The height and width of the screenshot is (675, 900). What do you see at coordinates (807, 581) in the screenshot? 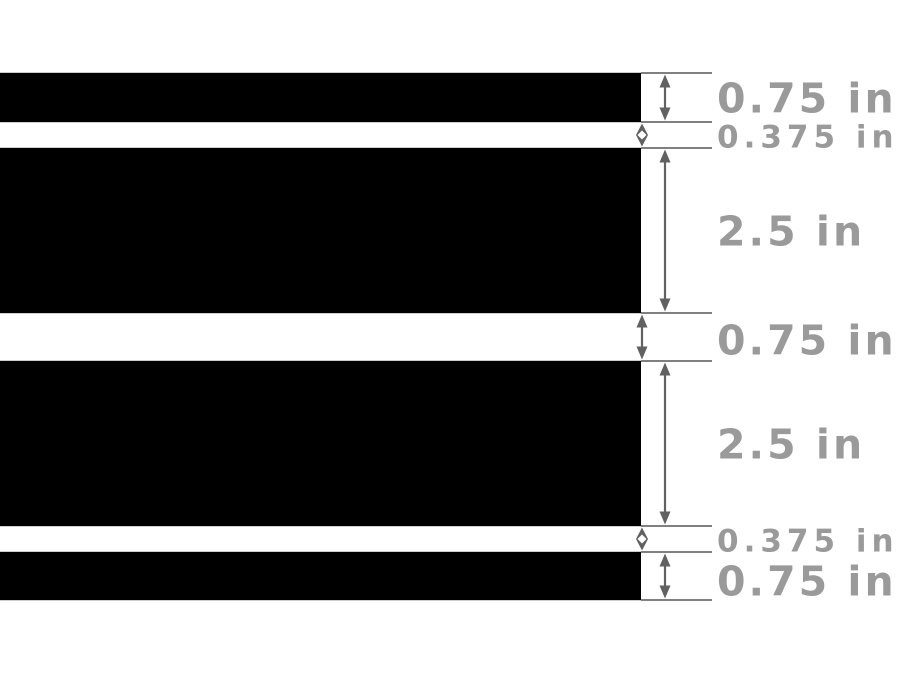
I see `dimension-label-bottom-stripe: 0.75 in` at bounding box center [807, 581].